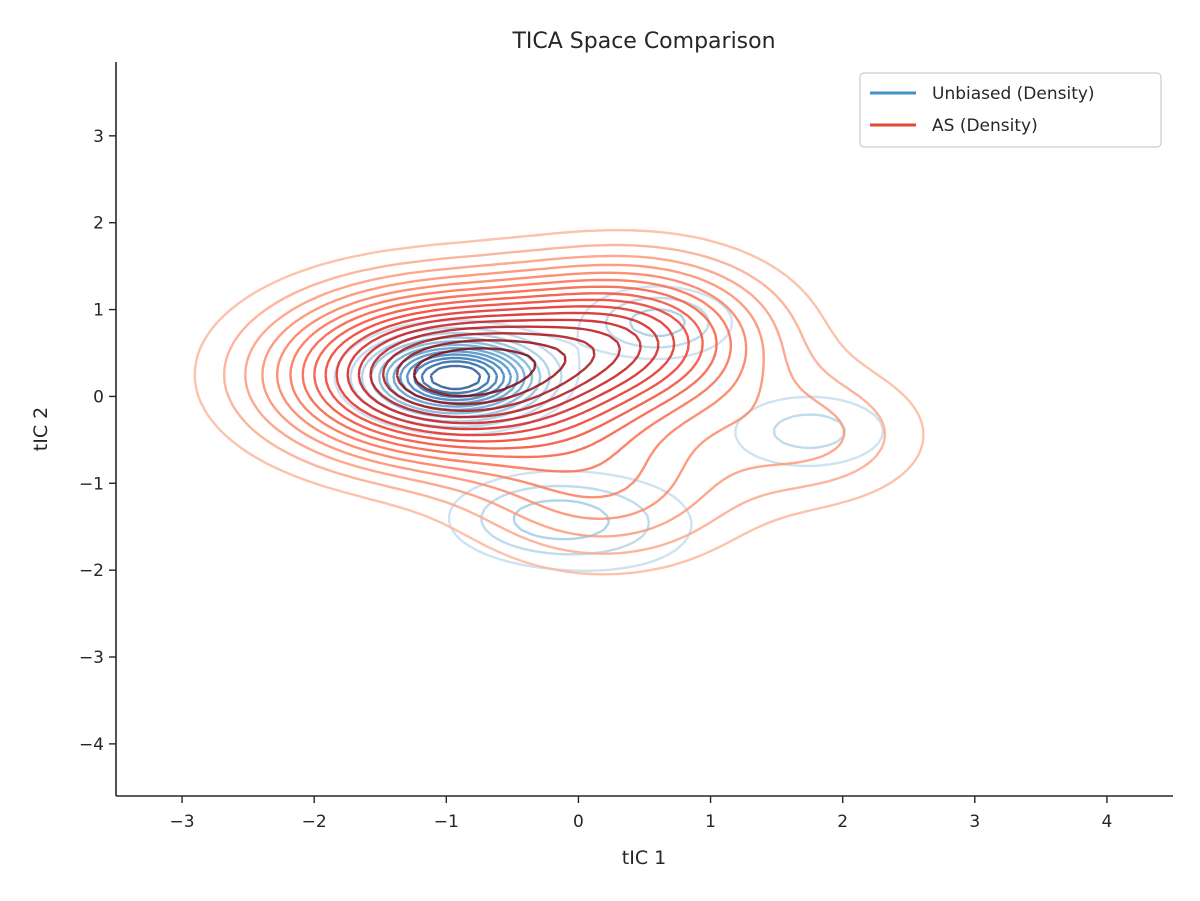 Image resolution: width=1200 pixels, height=901 pixels. What do you see at coordinates (985, 126) in the screenshot?
I see `legend-label-as: AS (Density)` at bounding box center [985, 126].